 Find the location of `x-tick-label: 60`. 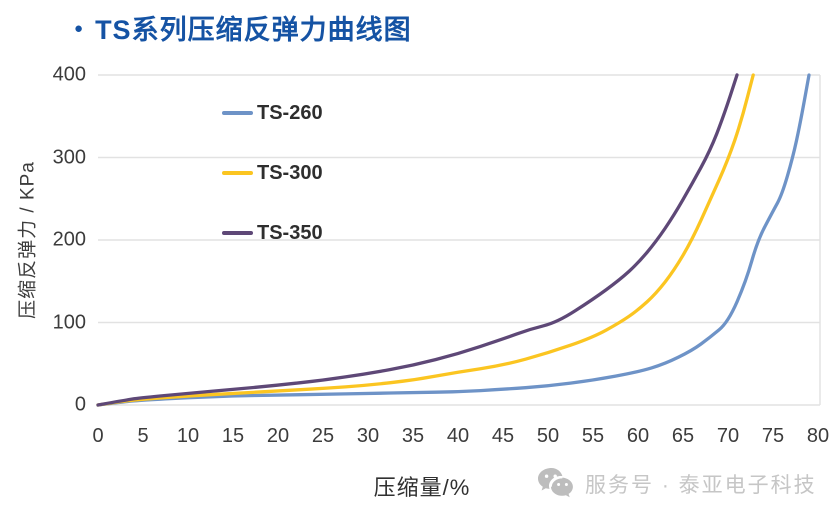

x-tick-label: 60 is located at coordinates (638, 436).